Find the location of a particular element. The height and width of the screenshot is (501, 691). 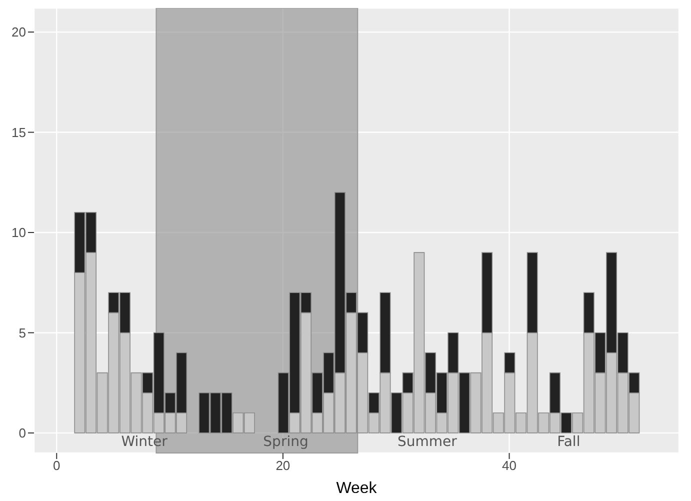

y-tick-label: 15 is located at coordinates (19, 132).